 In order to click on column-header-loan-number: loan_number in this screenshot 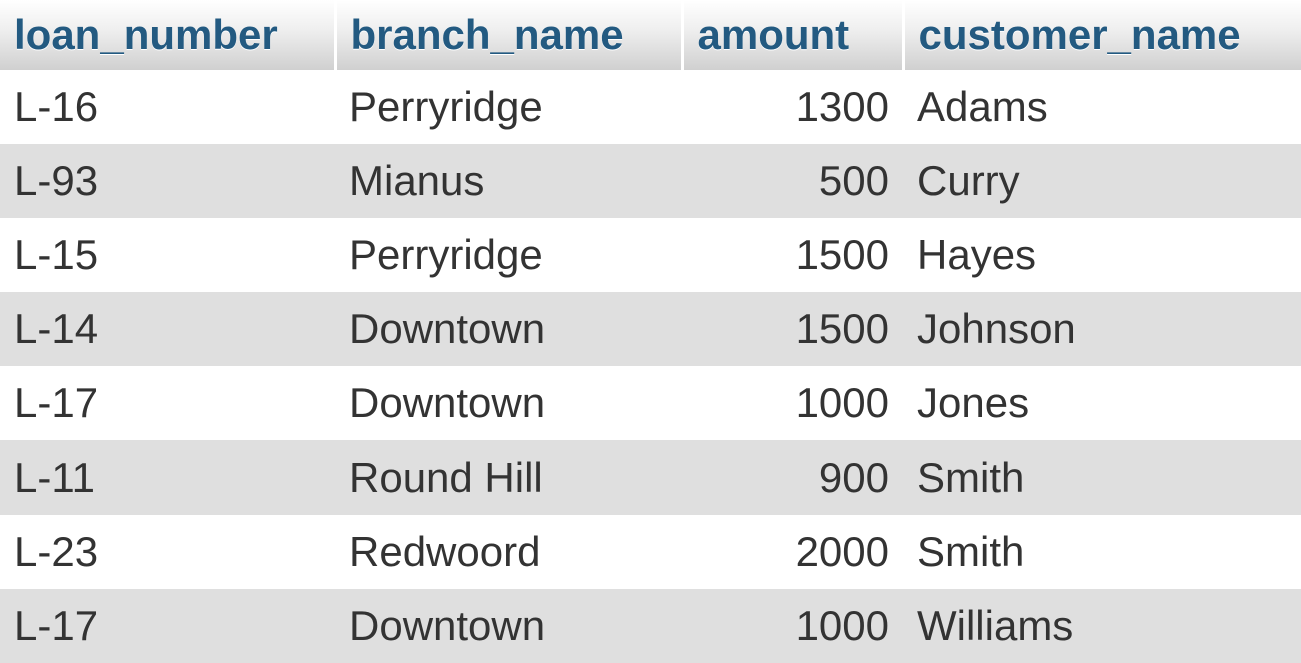, I will do `click(168, 35)`.